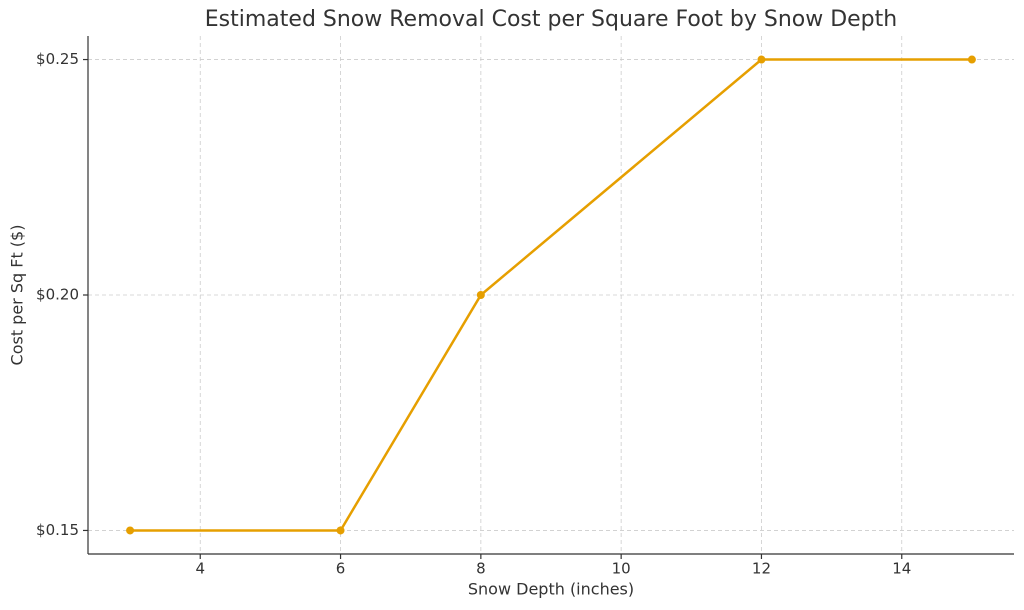 Image resolution: width=1024 pixels, height=610 pixels. Describe the element at coordinates (551, 589) in the screenshot. I see `x-axis-label: Snow Depth (inches)` at that location.